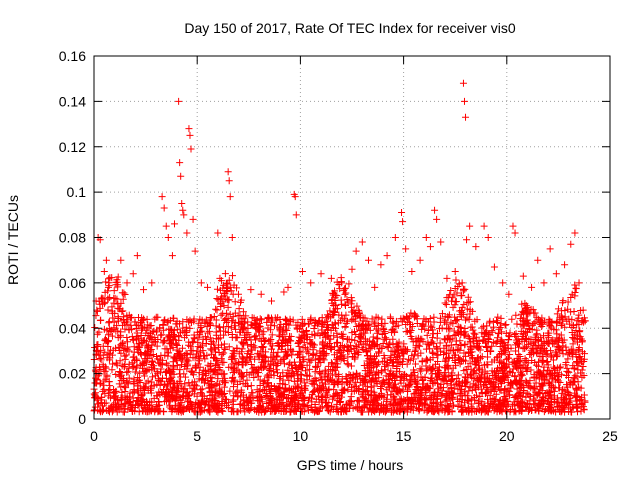 The width and height of the screenshot is (640, 480). Describe the element at coordinates (82, 419) in the screenshot. I see `y-tick-label: 0` at that location.